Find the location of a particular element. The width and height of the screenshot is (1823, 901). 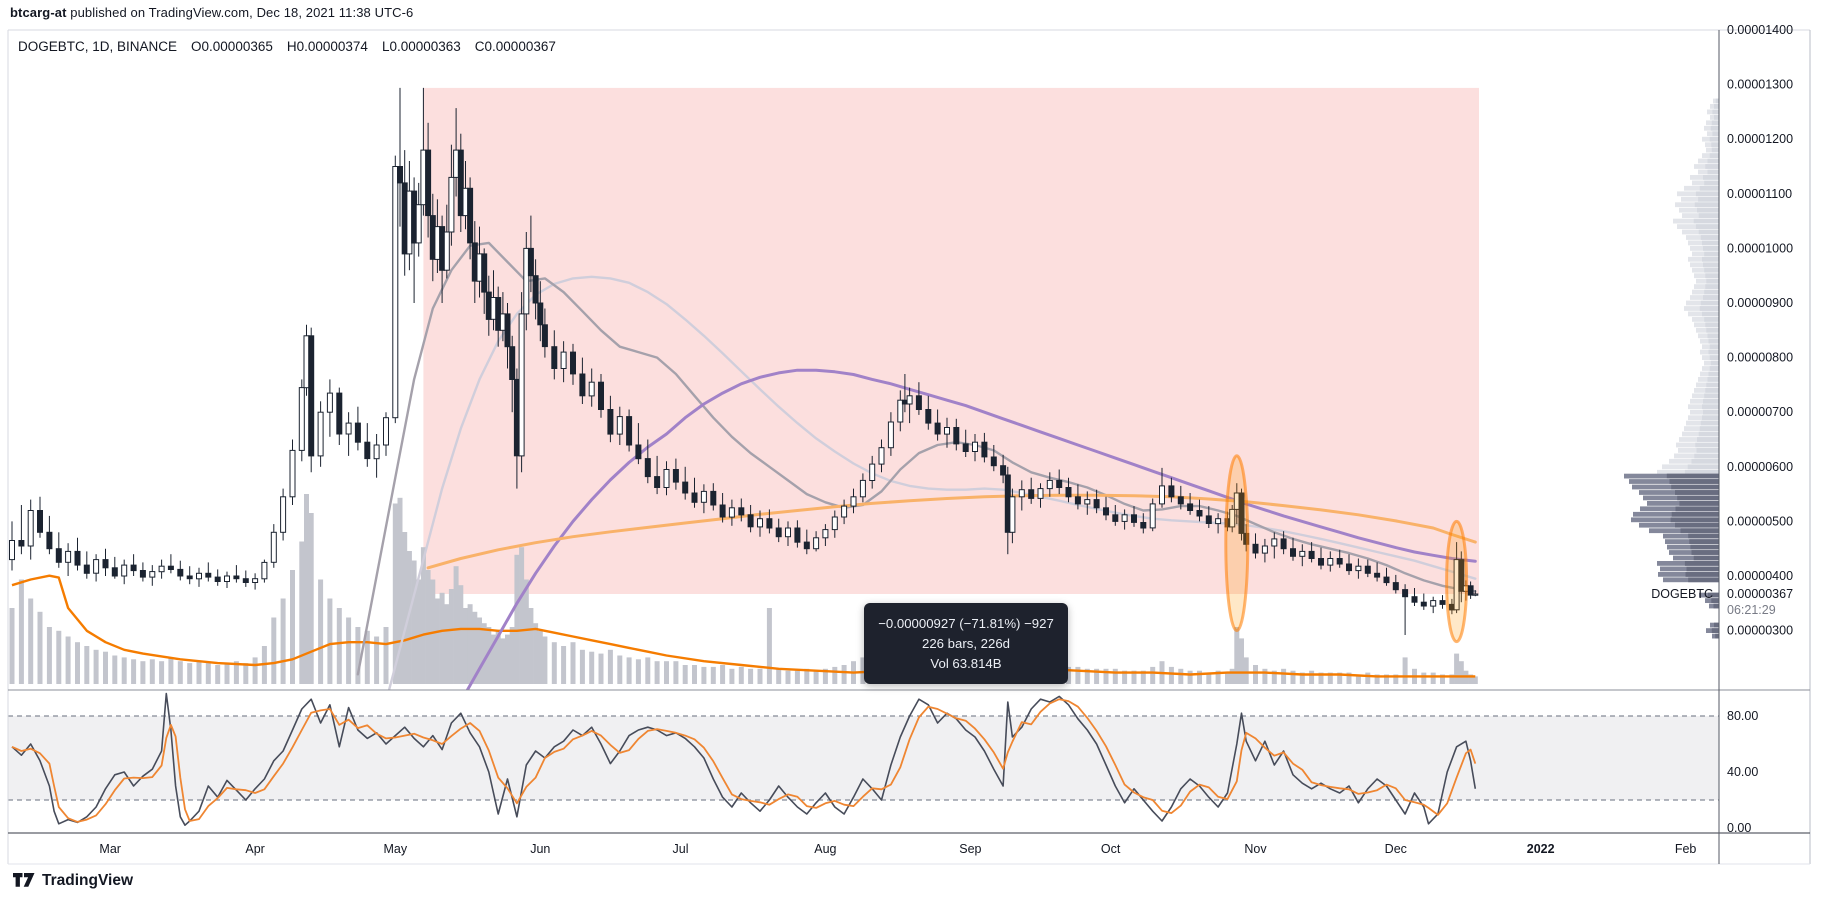

legend-close: C0.00000367 is located at coordinates (515, 46).